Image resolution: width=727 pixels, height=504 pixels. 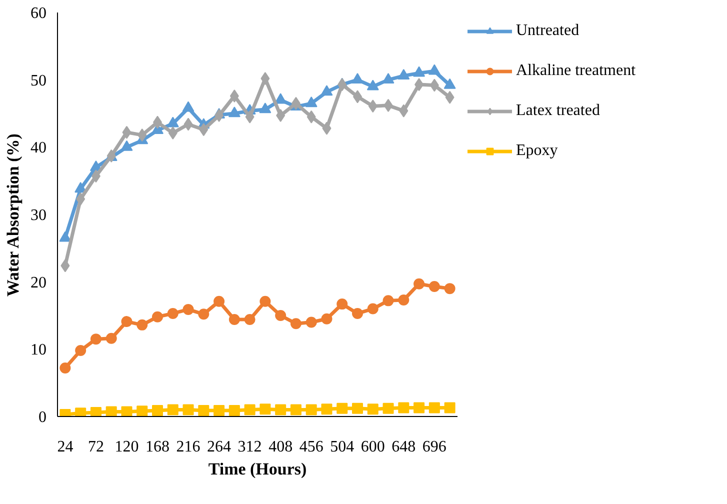 I want to click on y-tick-label: 10, so click(x=38, y=350).